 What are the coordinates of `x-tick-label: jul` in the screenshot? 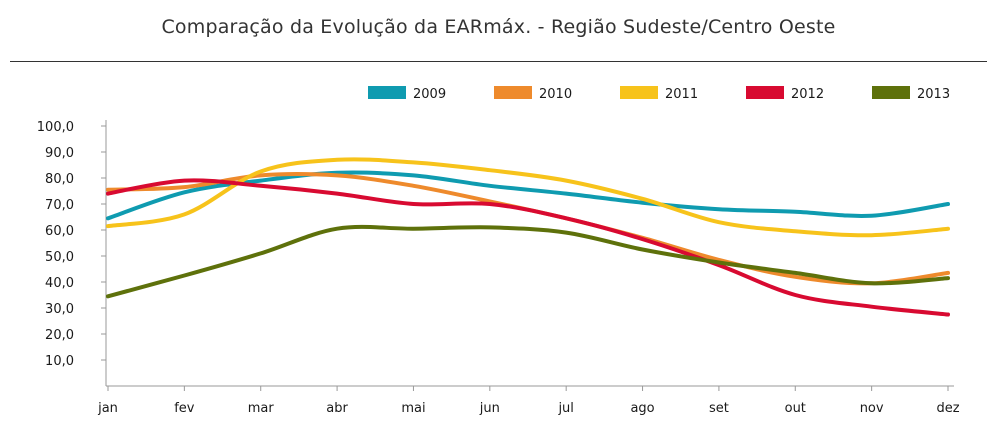 It's located at (565, 408).